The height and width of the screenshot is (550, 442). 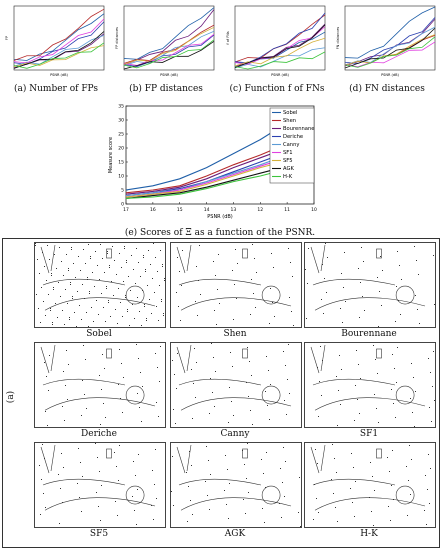 What do you see at coordinates (121, 177) in the screenshot?
I see `y-tick-label: 10` at bounding box center [121, 177].